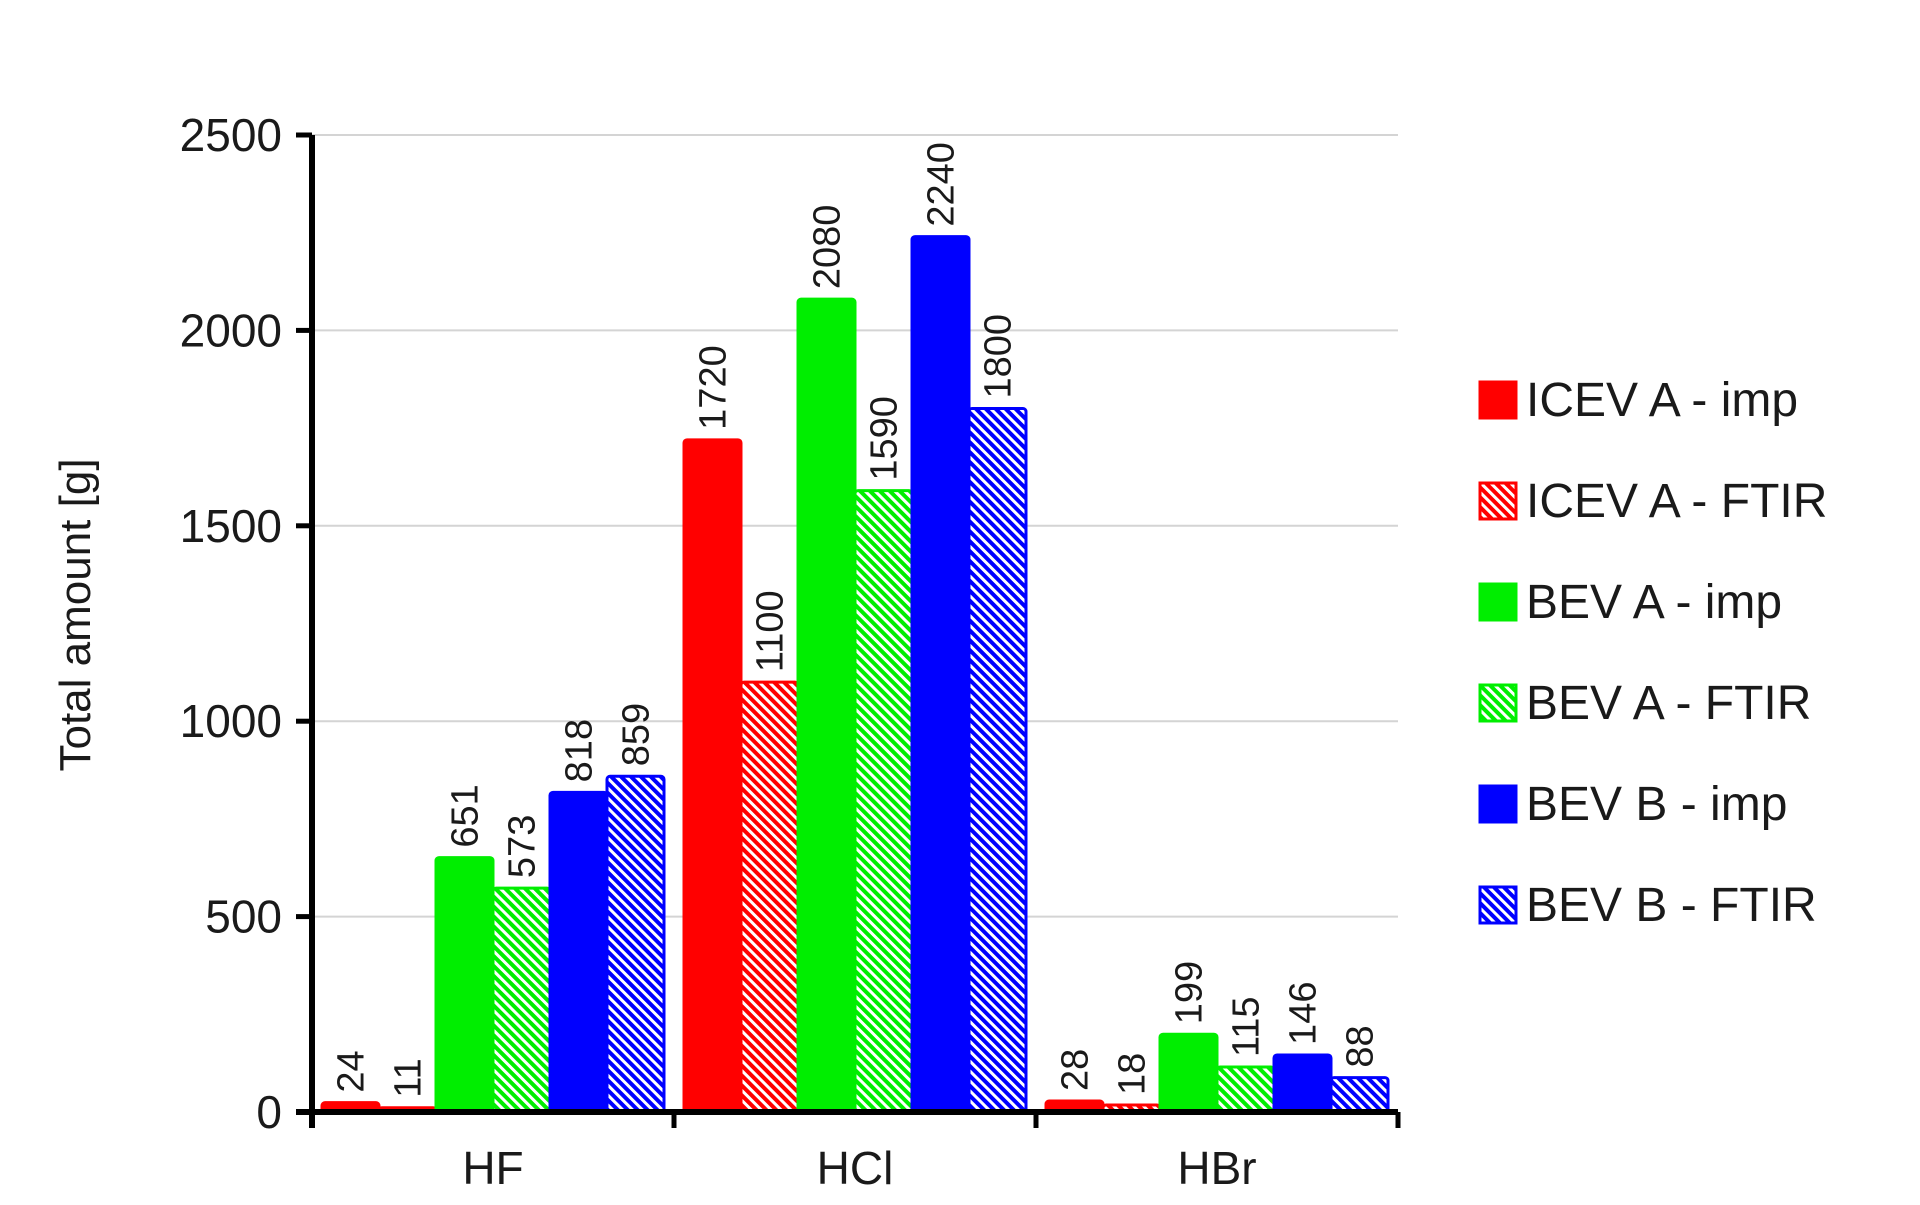  I want to click on legend-label: ICEV A - FTIR, so click(1676, 501).